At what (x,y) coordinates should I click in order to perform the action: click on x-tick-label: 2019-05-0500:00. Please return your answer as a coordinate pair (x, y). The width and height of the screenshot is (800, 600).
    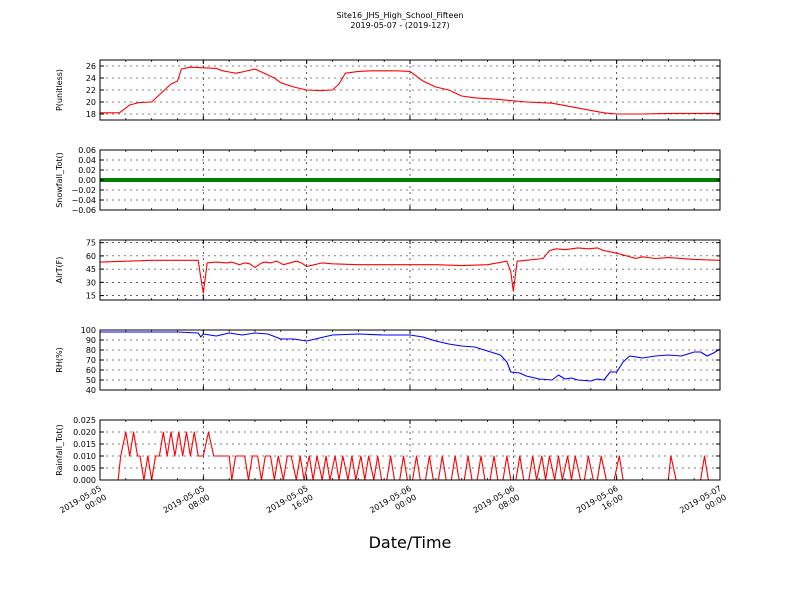
    Looking at the image, I should click on (83, 504).